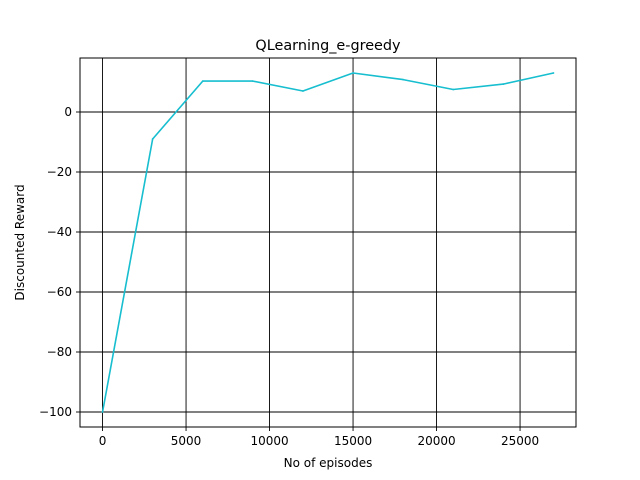  I want to click on y-tick-label: 0, so click(68, 112).